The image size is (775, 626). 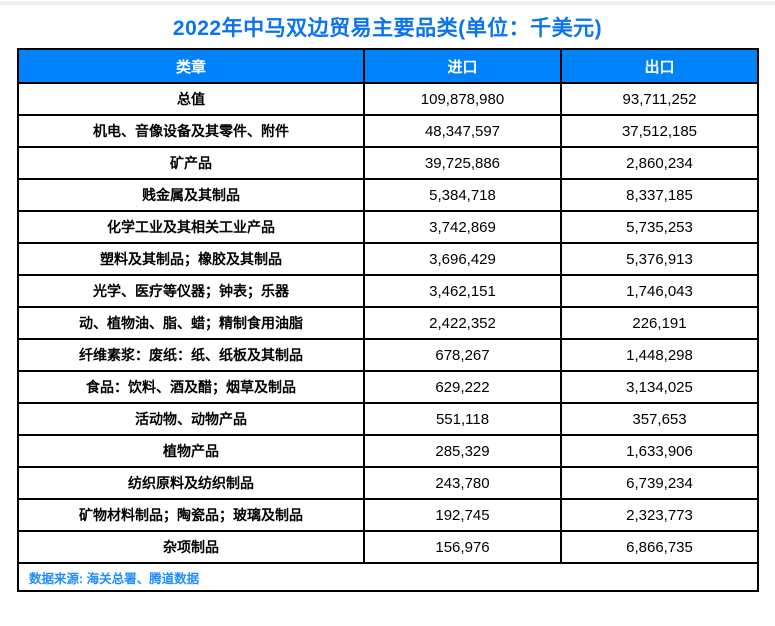 What do you see at coordinates (191, 291) in the screenshot?
I see `category-cell: 光学、医疗等仪器；钟表；乐器` at bounding box center [191, 291].